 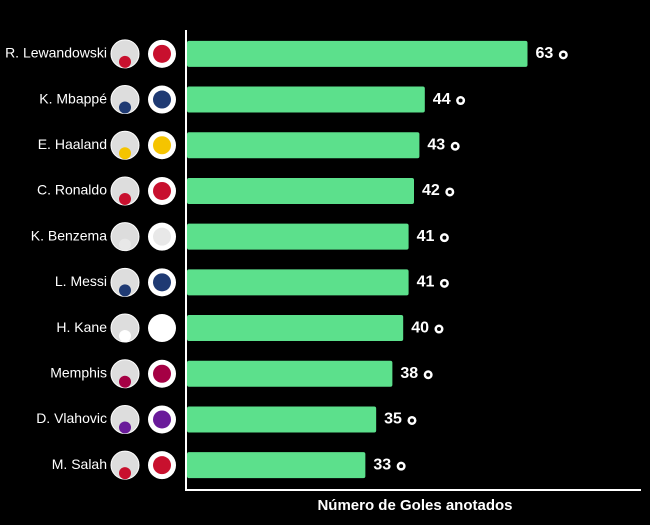 What do you see at coordinates (73, 98) in the screenshot?
I see `y-tick-label: K. Mbappé` at bounding box center [73, 98].